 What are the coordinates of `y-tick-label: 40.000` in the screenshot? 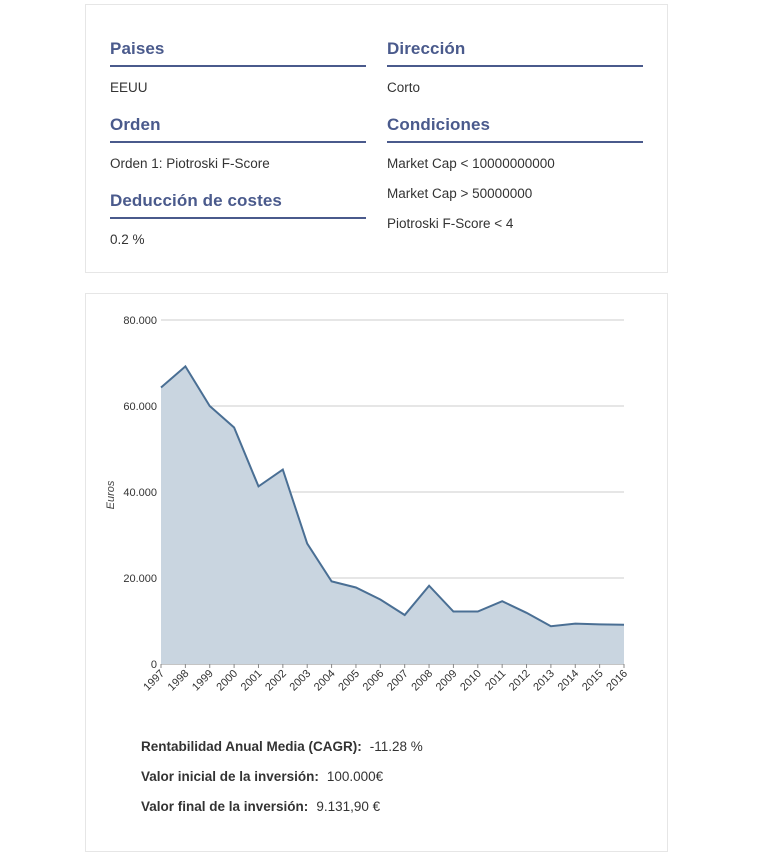 It's located at (140, 493).